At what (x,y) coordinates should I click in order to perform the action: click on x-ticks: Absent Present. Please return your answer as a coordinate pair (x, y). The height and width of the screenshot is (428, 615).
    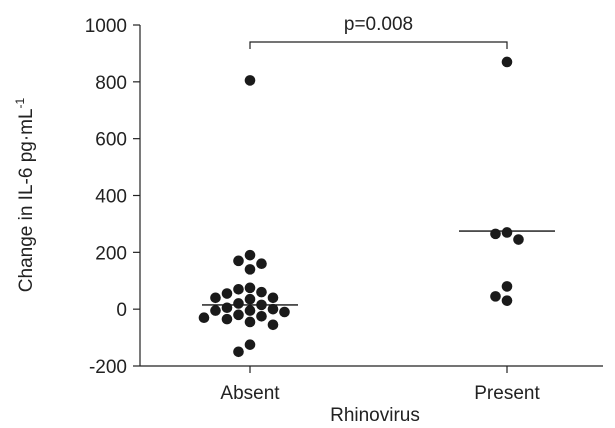
    Looking at the image, I should click on (380, 385).